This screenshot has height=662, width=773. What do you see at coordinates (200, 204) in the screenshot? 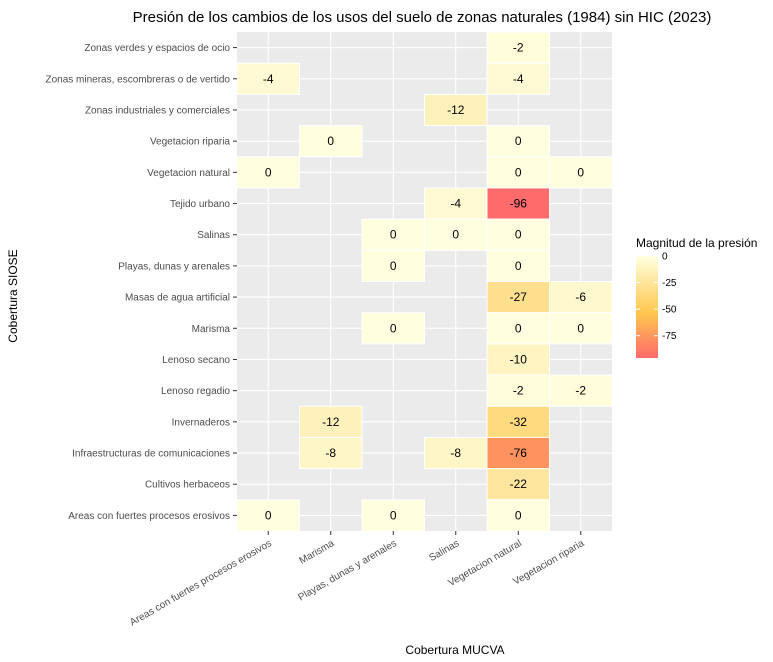
I see `y-tick-label: Tejido urbano` at bounding box center [200, 204].